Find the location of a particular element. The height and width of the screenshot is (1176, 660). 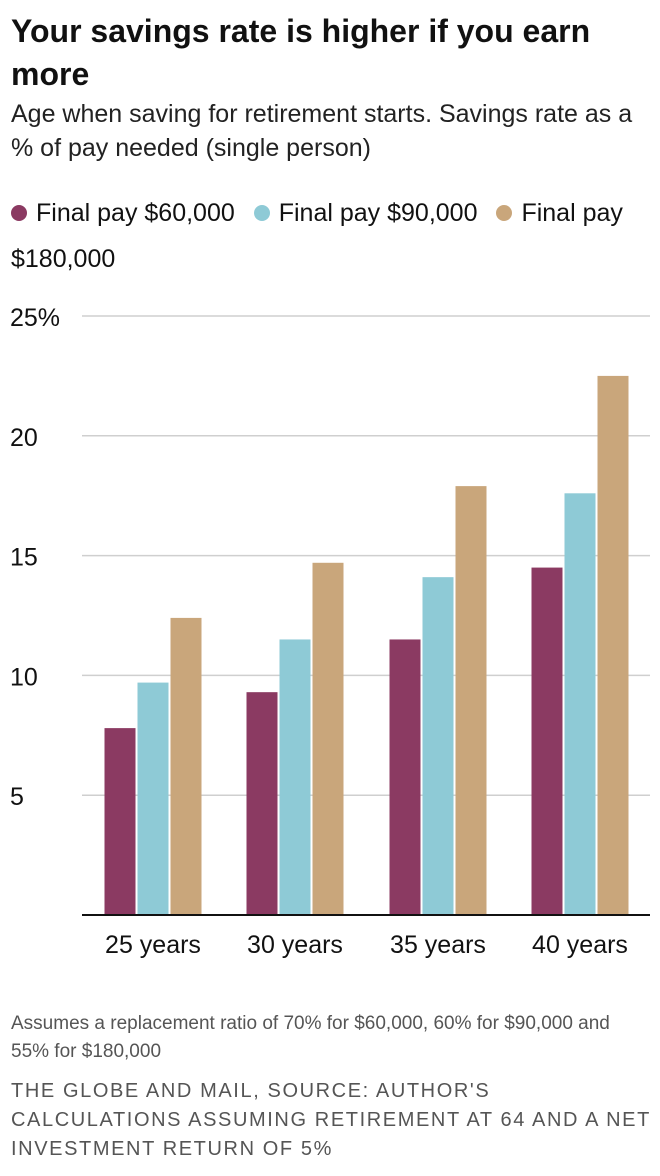

x-tick-label: 40 years is located at coordinates (580, 945).